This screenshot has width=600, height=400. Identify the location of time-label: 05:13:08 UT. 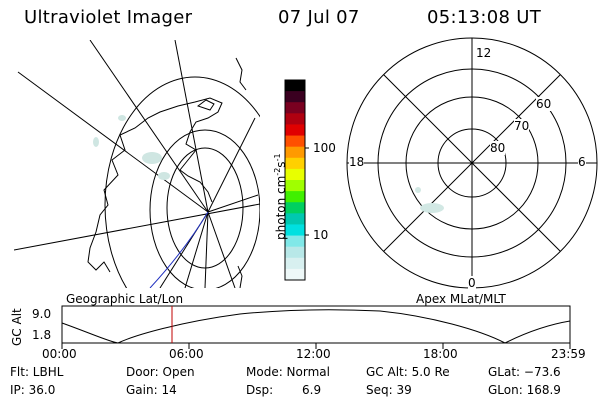
(484, 17).